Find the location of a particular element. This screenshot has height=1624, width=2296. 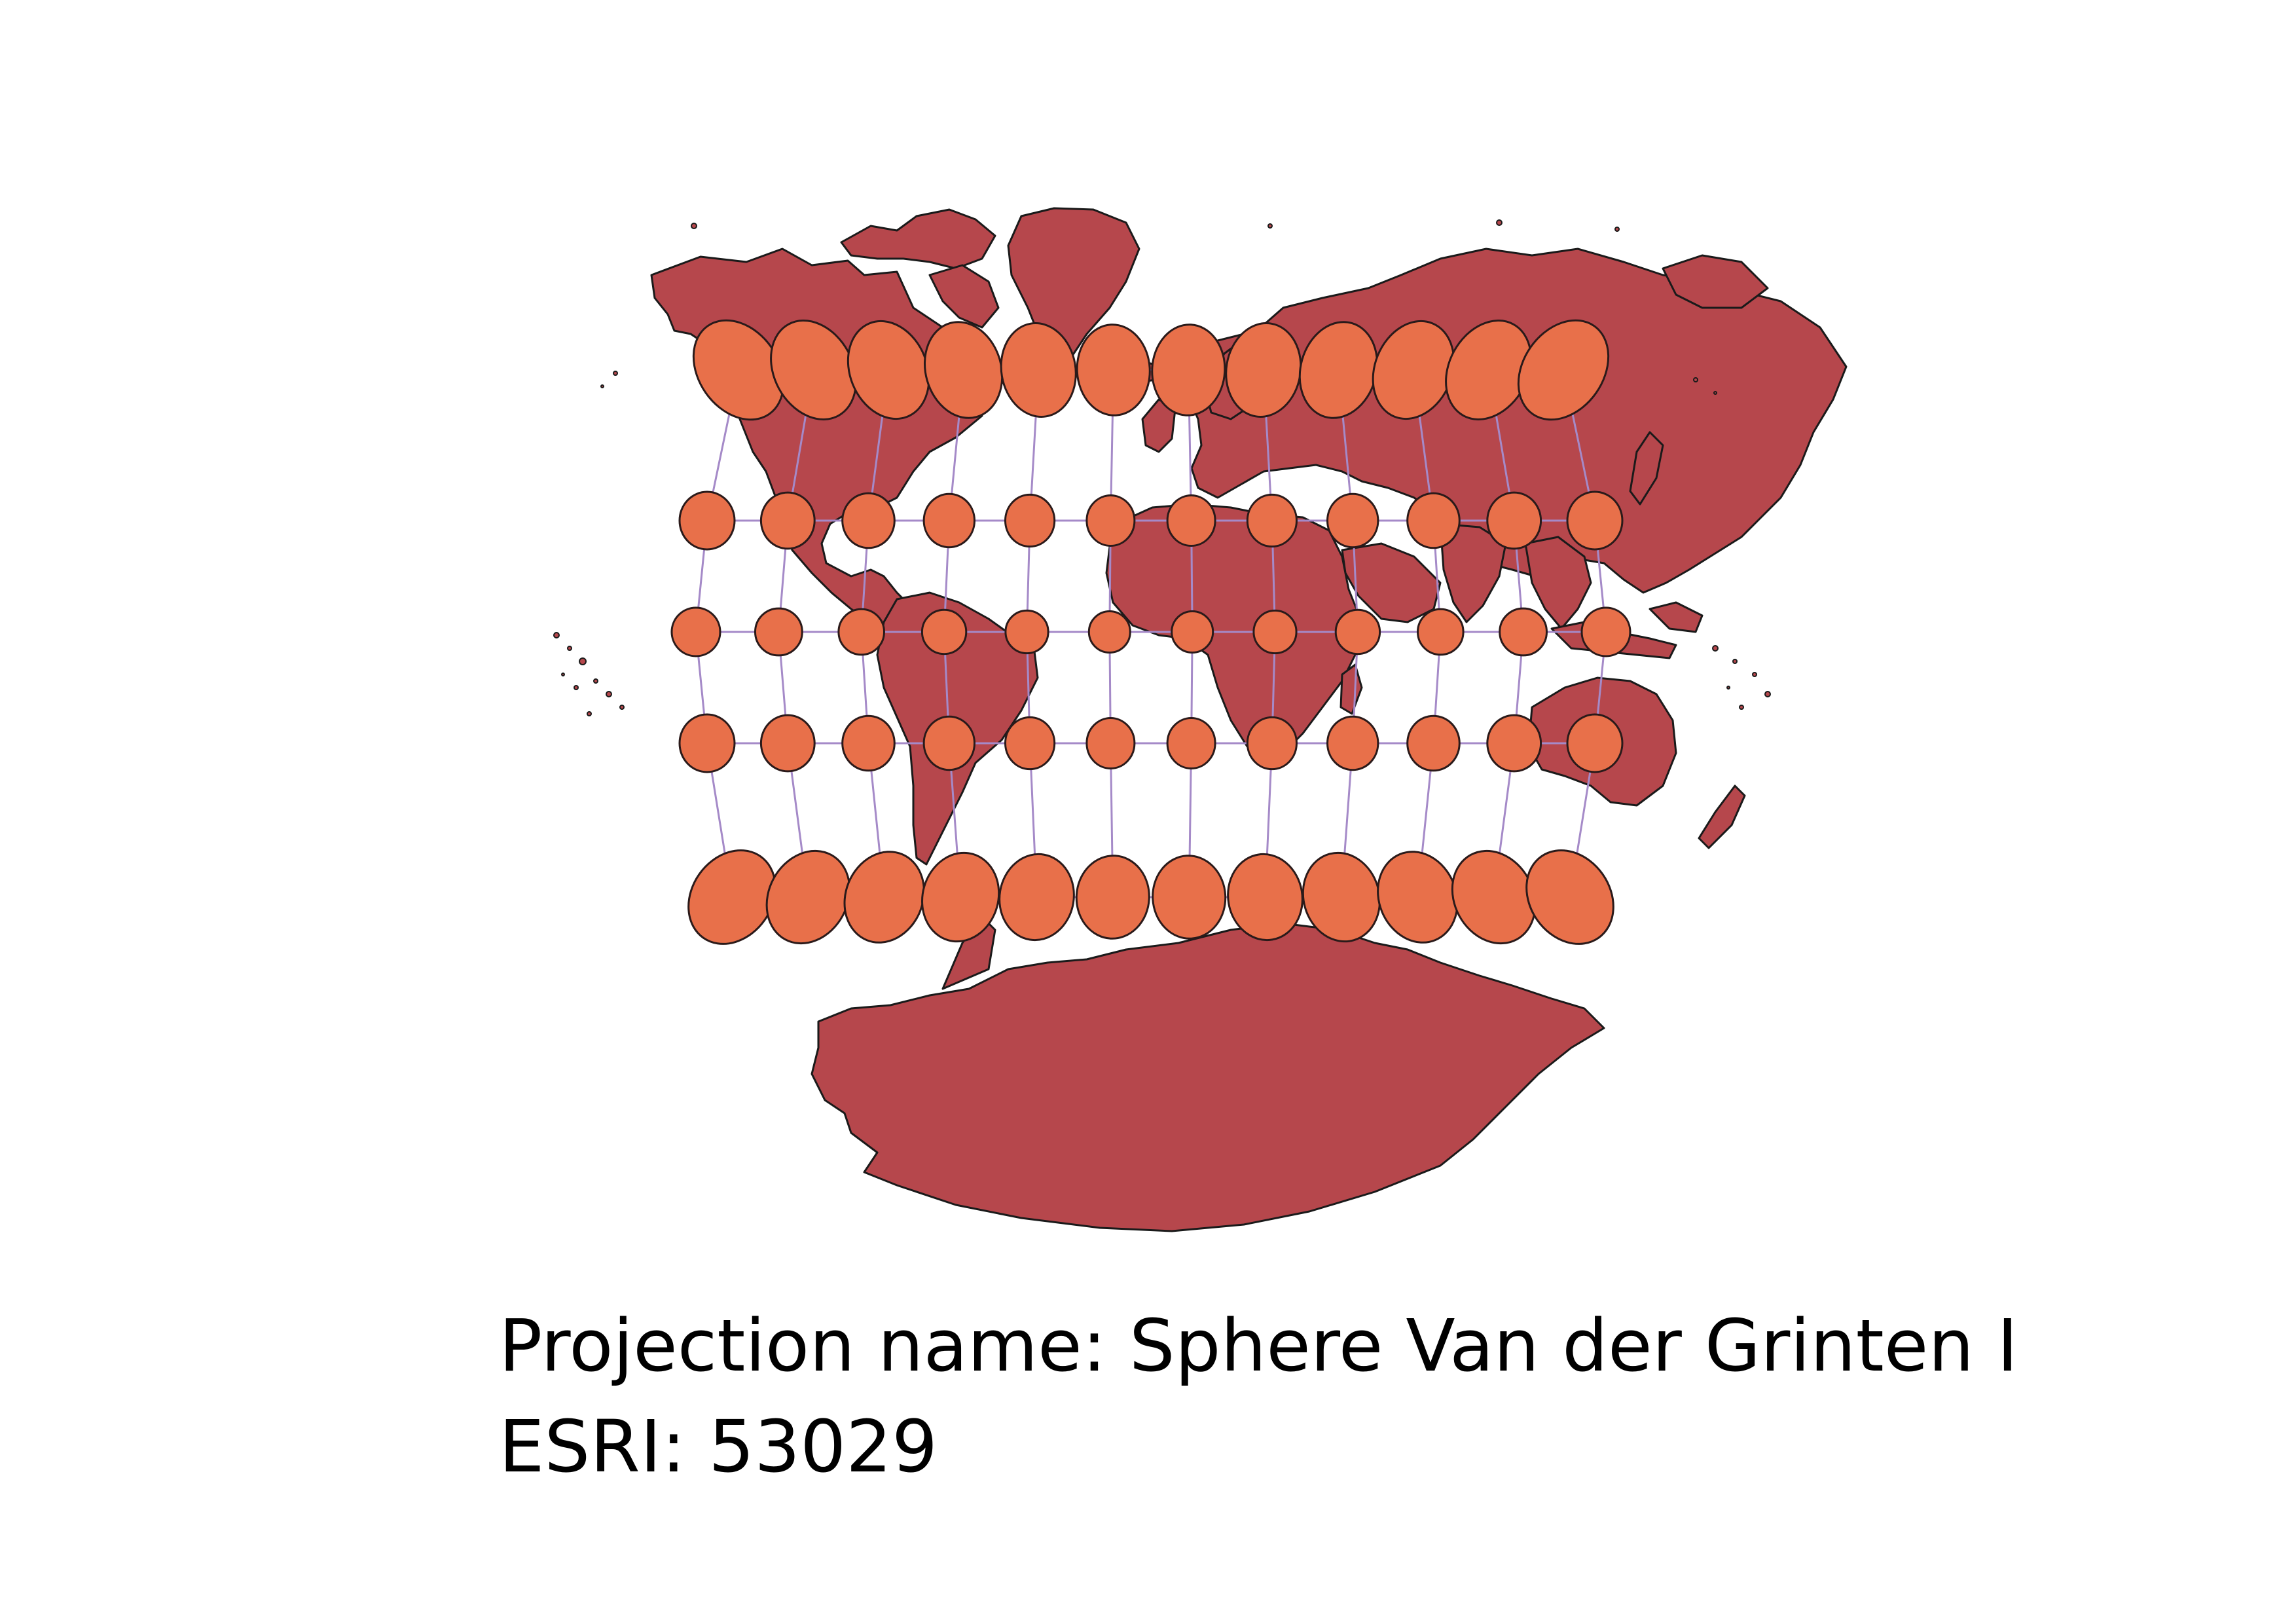

landmass-arabia is located at coordinates (1391, 582).